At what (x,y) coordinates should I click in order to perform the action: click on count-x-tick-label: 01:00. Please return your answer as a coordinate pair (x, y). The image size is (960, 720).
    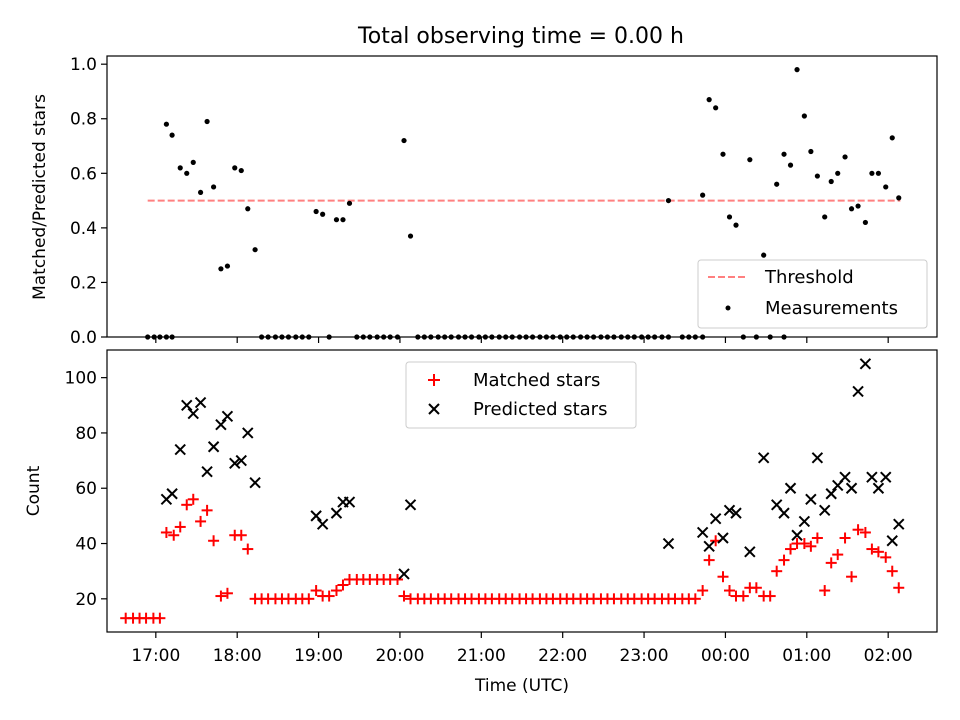
    Looking at the image, I should click on (806, 656).